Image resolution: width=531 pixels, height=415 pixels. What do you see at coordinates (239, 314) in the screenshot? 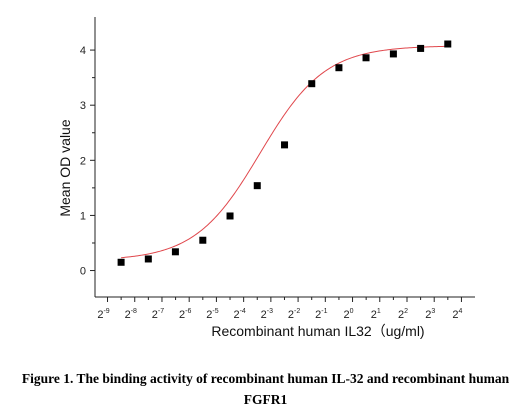
I see `x-tick-label: 2-4` at bounding box center [239, 314].